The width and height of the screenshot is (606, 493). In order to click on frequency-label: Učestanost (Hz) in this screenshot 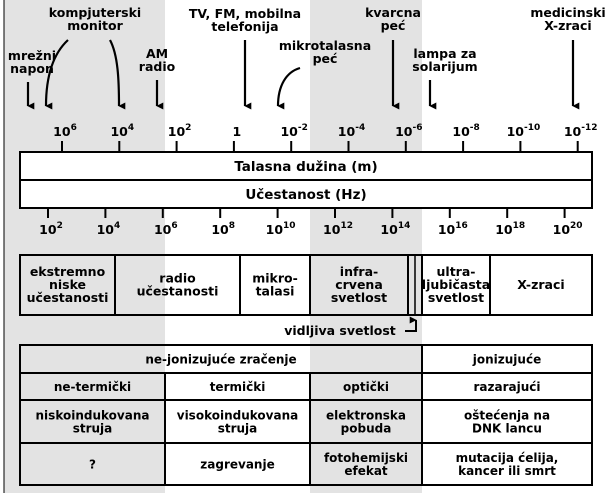, I will do `click(305, 195)`.